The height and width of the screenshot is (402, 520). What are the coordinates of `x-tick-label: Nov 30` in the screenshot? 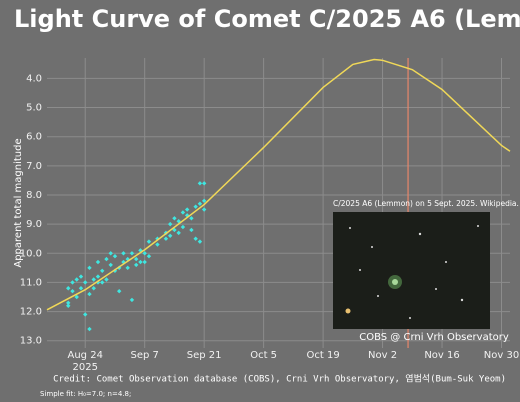 It's located at (501, 355).